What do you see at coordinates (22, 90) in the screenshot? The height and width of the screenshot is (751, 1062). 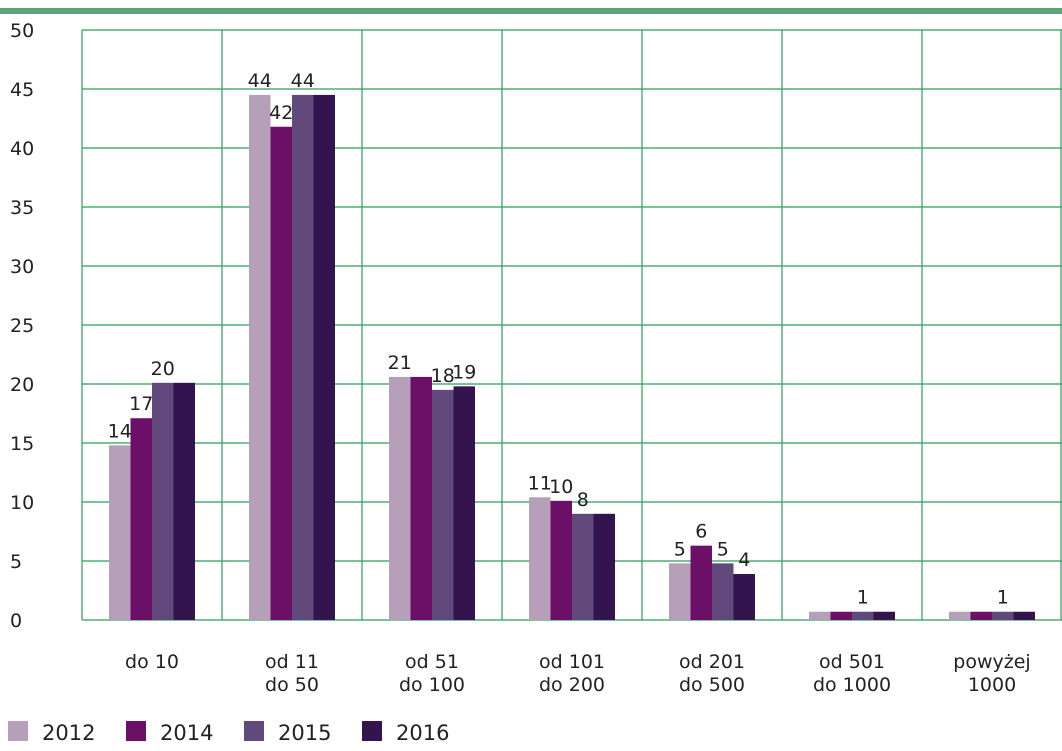 I see `y-tick-label: 45` at bounding box center [22, 90].